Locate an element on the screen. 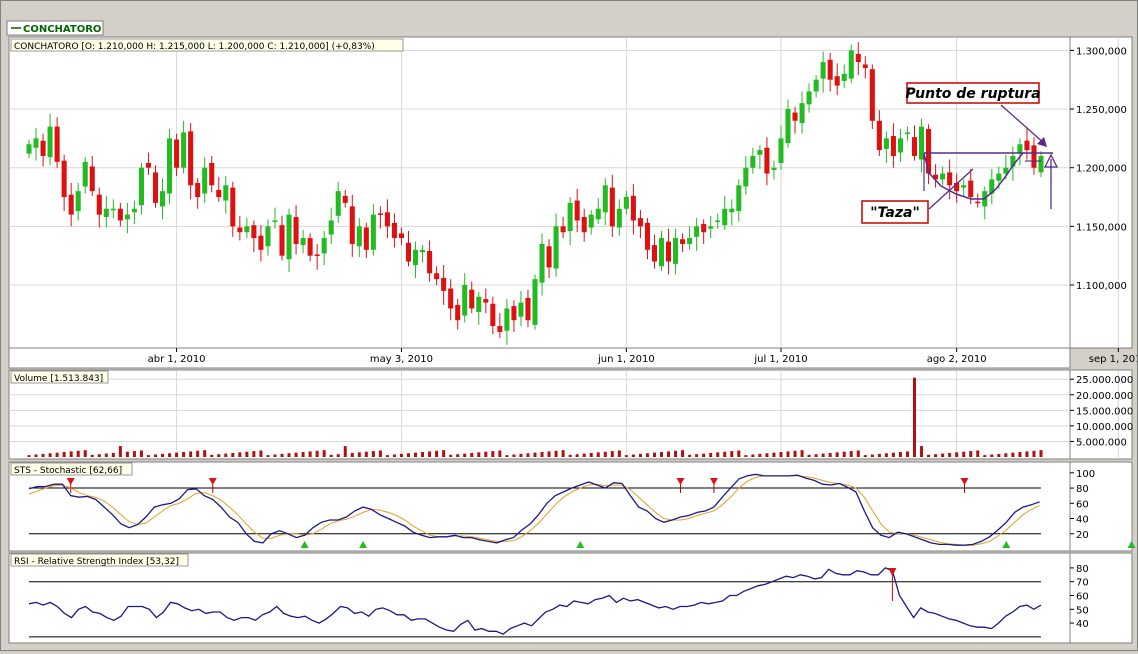  breakout-annotation-text: Punto de ruptura is located at coordinates (972, 94).